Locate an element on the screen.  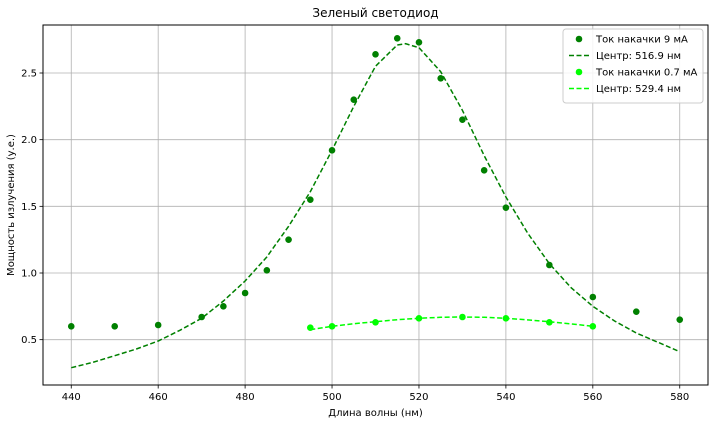
chart-title: Зеленый светодиод is located at coordinates (375, 13).